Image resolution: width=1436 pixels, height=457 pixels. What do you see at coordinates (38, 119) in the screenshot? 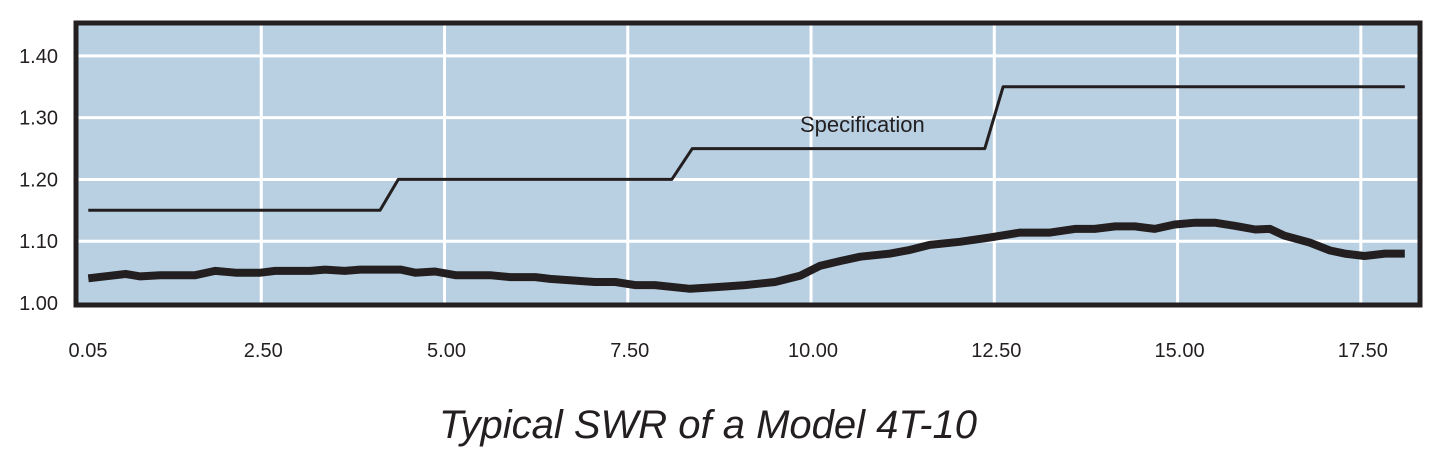
I see `y-tick-label: 1.30` at bounding box center [38, 119].